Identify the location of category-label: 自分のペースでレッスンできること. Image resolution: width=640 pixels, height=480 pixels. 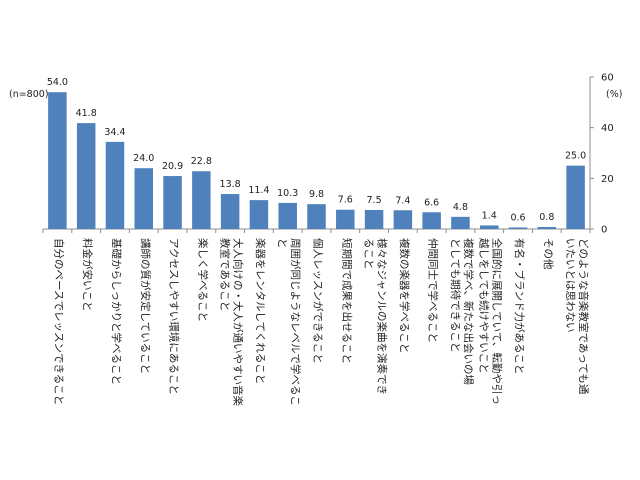
(58, 321).